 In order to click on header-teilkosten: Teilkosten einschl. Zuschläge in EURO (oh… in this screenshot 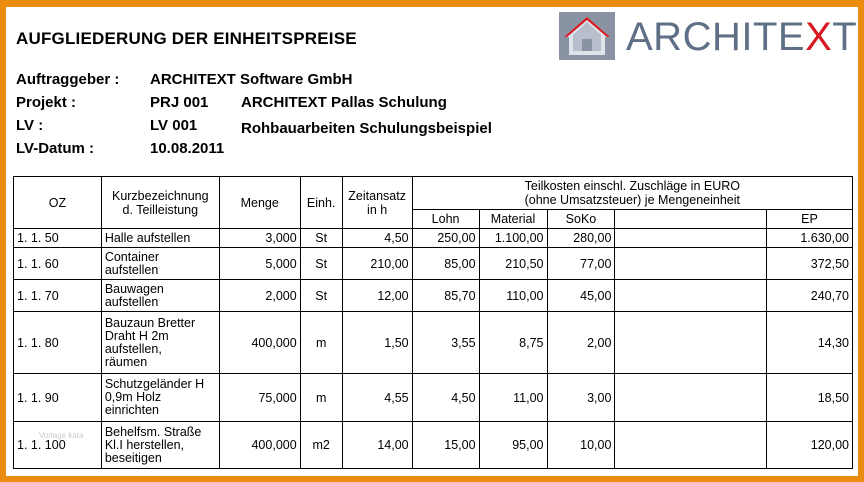, I will do `click(632, 193)`.